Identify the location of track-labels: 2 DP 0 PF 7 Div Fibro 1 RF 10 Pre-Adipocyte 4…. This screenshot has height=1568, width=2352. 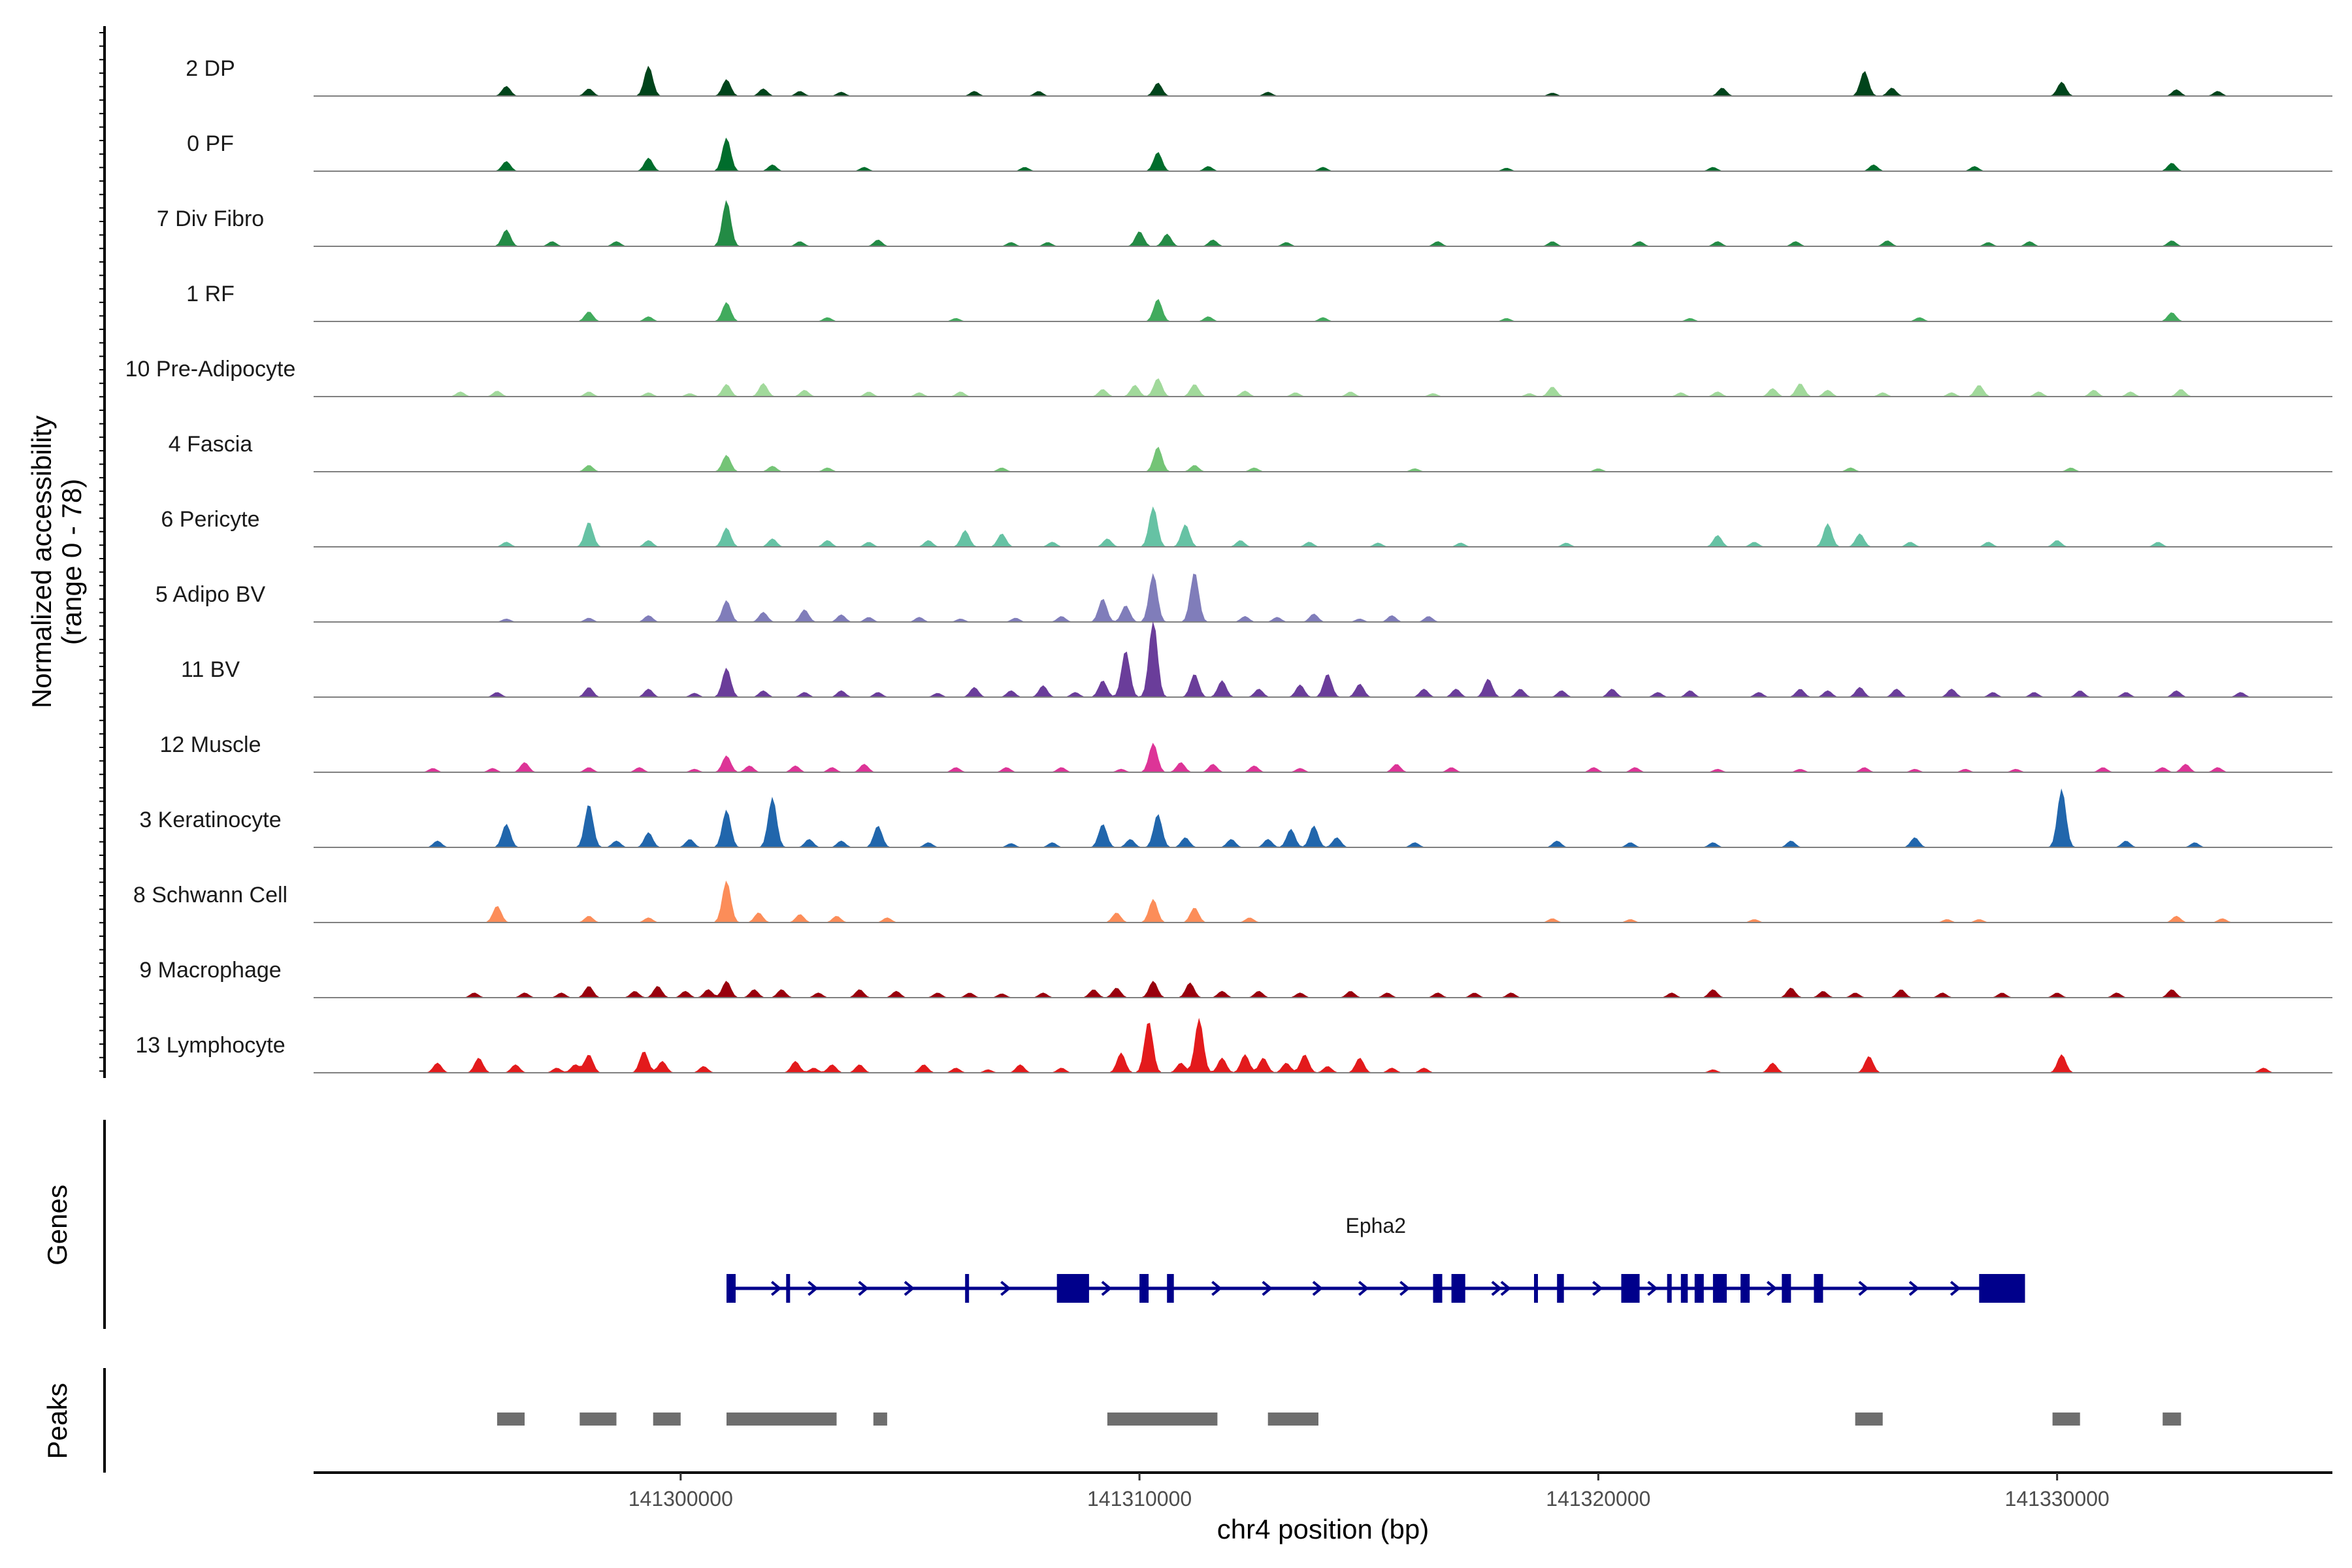
(210, 557).